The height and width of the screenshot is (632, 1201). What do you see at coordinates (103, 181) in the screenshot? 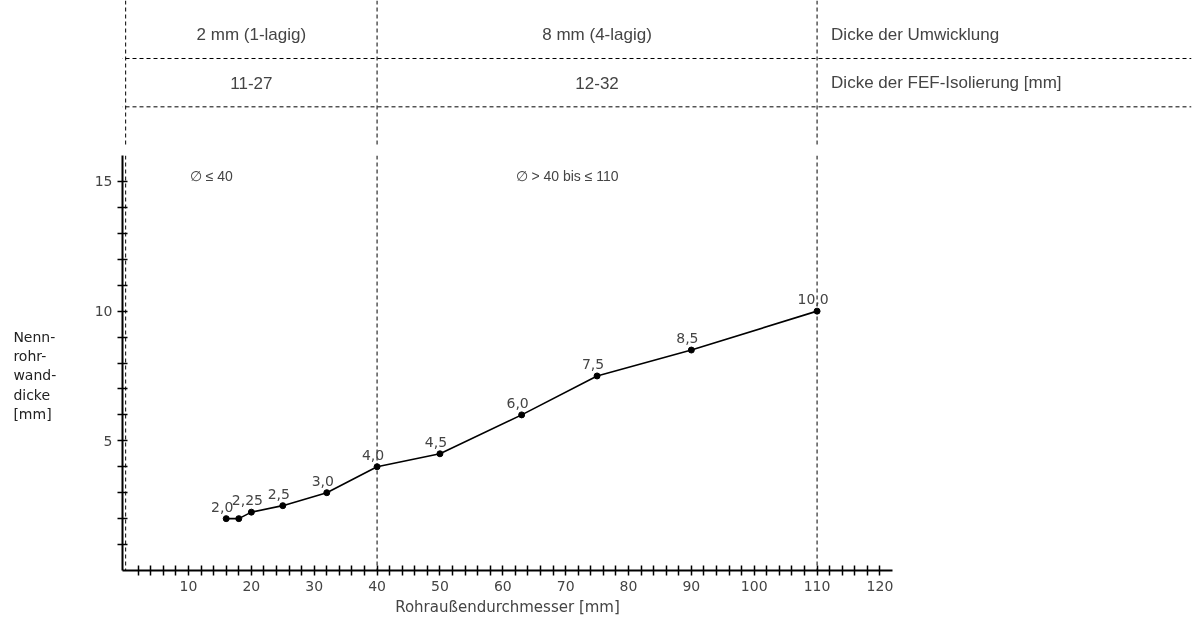
I see `y-tick-label: 15` at bounding box center [103, 181].